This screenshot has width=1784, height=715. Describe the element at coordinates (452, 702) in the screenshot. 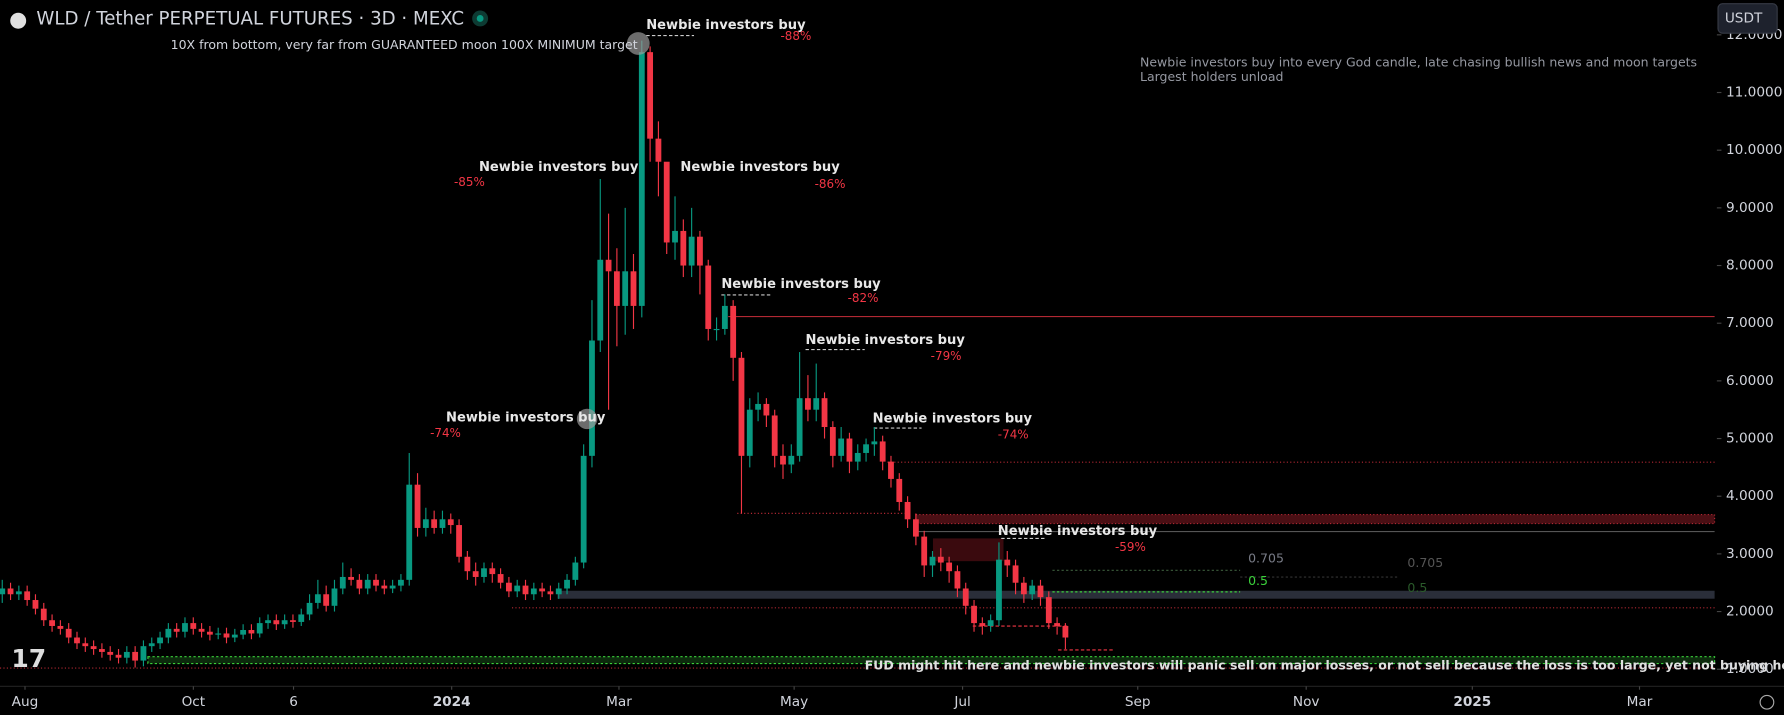

I see `x-tick-label: 2024` at that location.